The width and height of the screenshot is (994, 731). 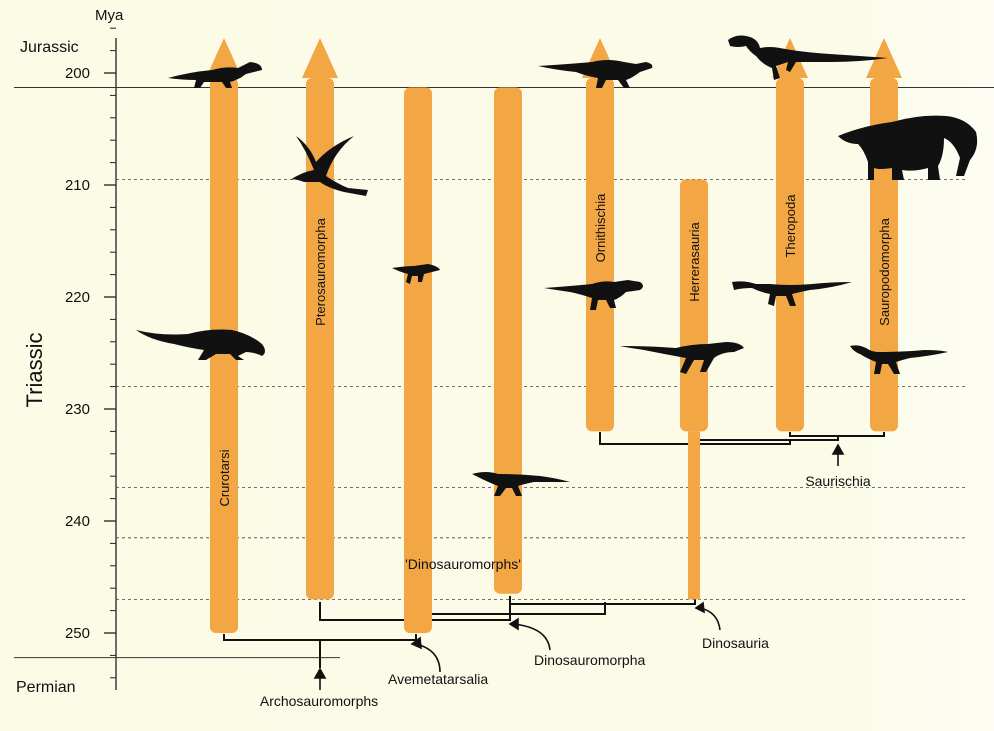 What do you see at coordinates (808, 57) in the screenshot?
I see `theropod-jurassic-silhouette` at bounding box center [808, 57].